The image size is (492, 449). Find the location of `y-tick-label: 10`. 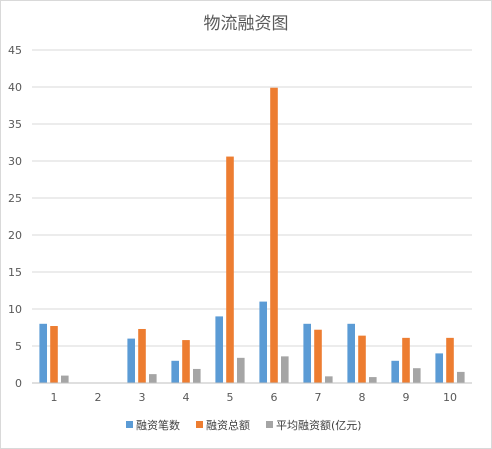

y-tick-label: 10 is located at coordinates (15, 309).